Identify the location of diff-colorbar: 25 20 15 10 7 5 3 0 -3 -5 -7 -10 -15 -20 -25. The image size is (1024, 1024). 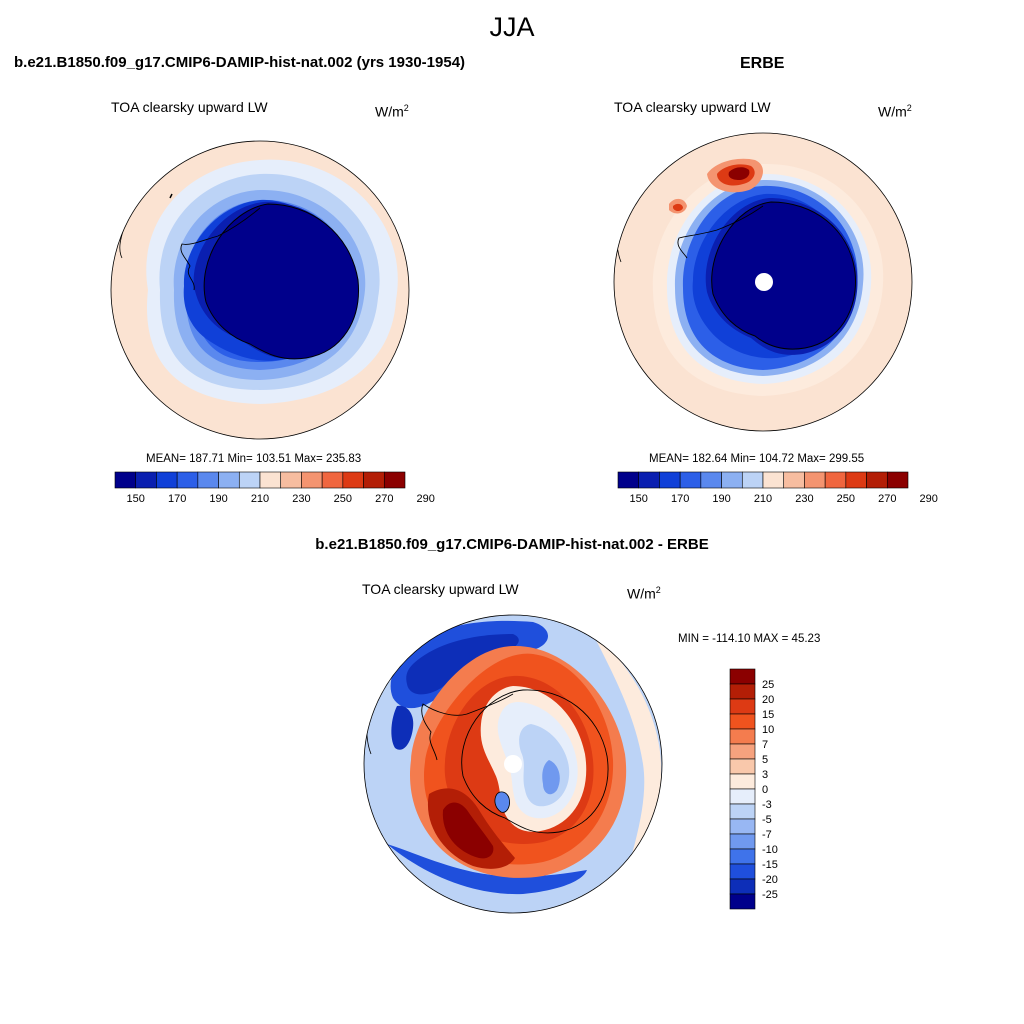
(753, 789).